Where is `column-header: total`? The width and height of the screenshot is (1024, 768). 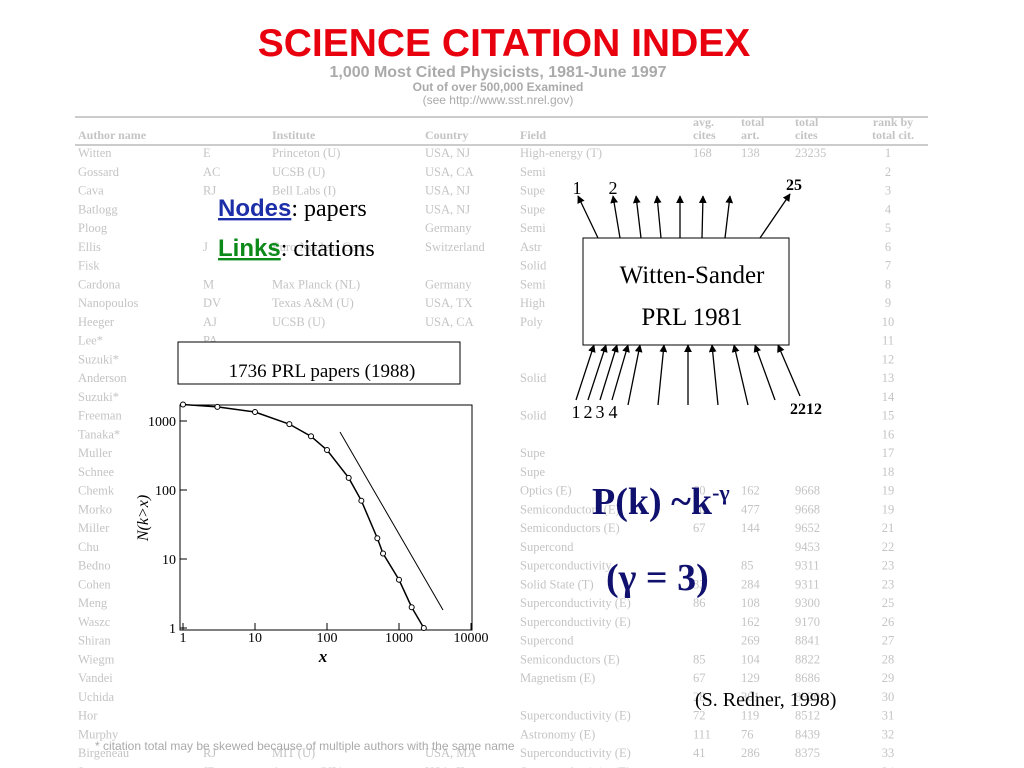 column-header: total is located at coordinates (753, 122).